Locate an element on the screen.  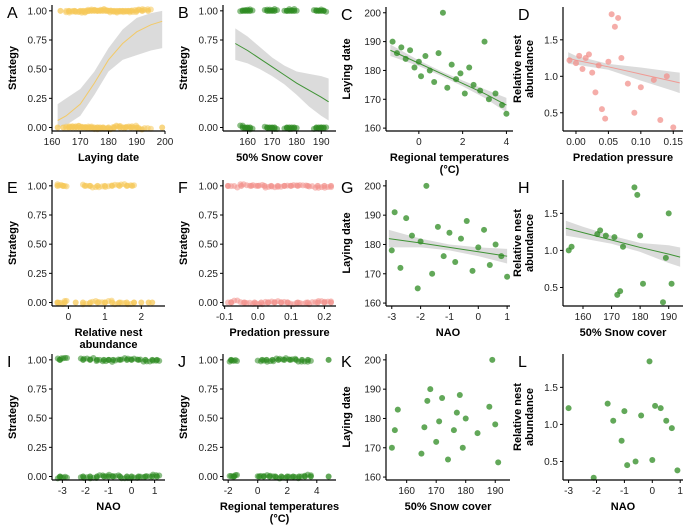
panel-letter: C is located at coordinates (347, 15).